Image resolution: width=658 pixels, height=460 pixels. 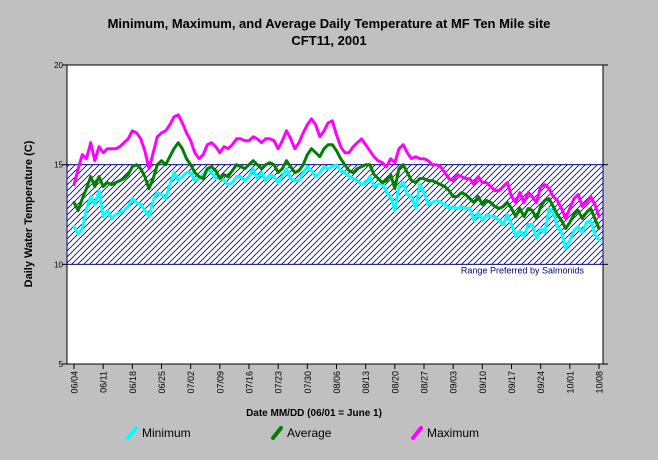 I want to click on x-tick-label: 09/17, so click(x=512, y=382).